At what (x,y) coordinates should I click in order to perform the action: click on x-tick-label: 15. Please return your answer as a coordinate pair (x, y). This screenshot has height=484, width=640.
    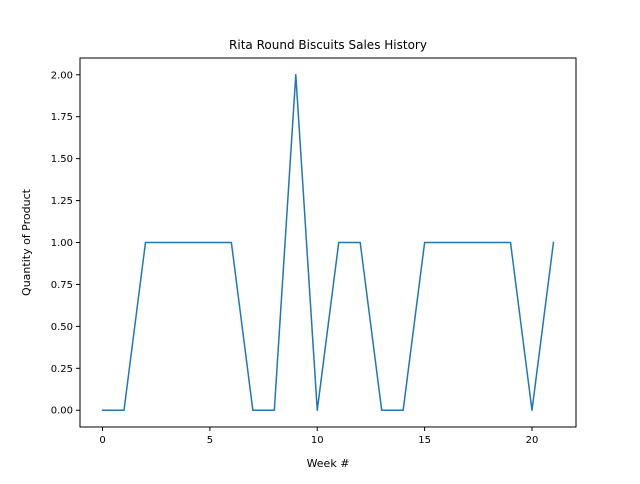
    Looking at the image, I should click on (424, 440).